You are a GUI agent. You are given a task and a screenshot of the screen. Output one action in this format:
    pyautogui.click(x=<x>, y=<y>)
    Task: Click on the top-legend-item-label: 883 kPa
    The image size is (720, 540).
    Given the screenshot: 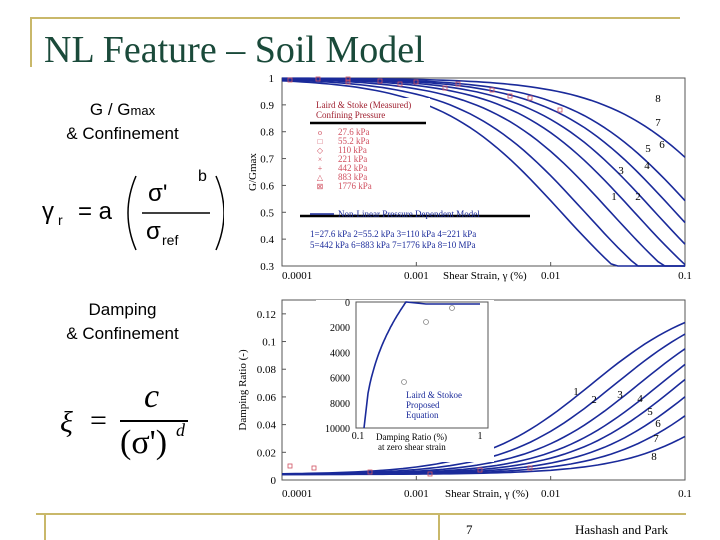 What is the action you would take?
    pyautogui.click(x=352, y=177)
    